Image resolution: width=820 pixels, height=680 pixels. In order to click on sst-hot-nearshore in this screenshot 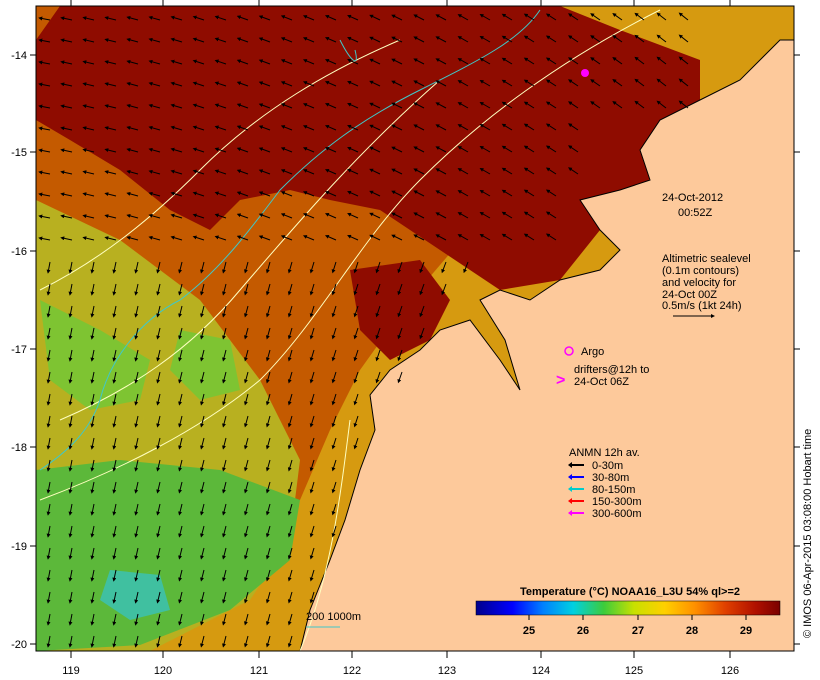, I will do `click(400, 310)`.